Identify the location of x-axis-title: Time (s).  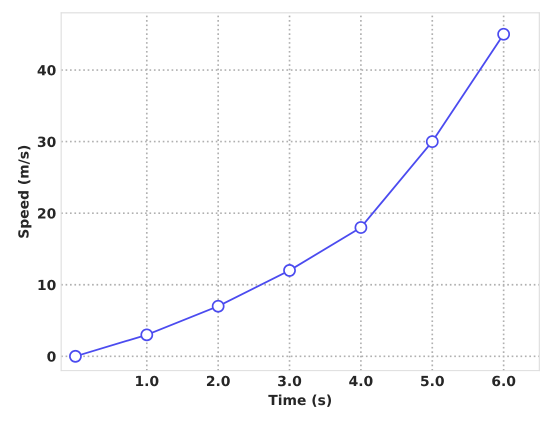
(300, 400).